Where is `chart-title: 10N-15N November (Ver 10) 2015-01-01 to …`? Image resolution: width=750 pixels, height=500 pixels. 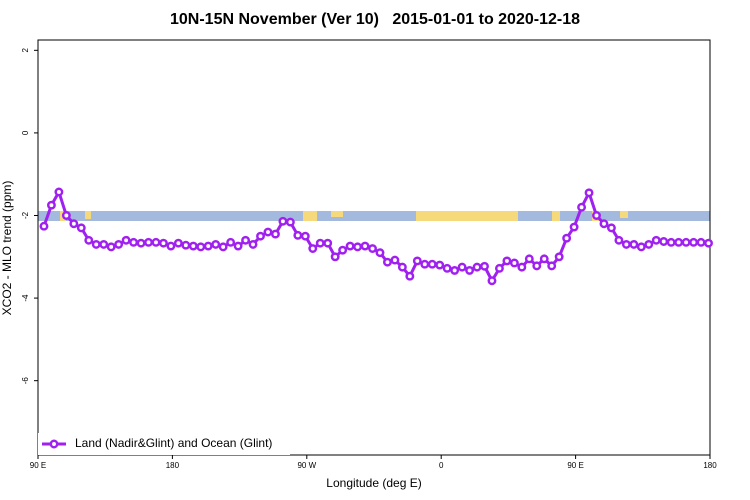
chart-title: 10N-15N November (Ver 10) 2015-01-01 to … is located at coordinates (375, 19).